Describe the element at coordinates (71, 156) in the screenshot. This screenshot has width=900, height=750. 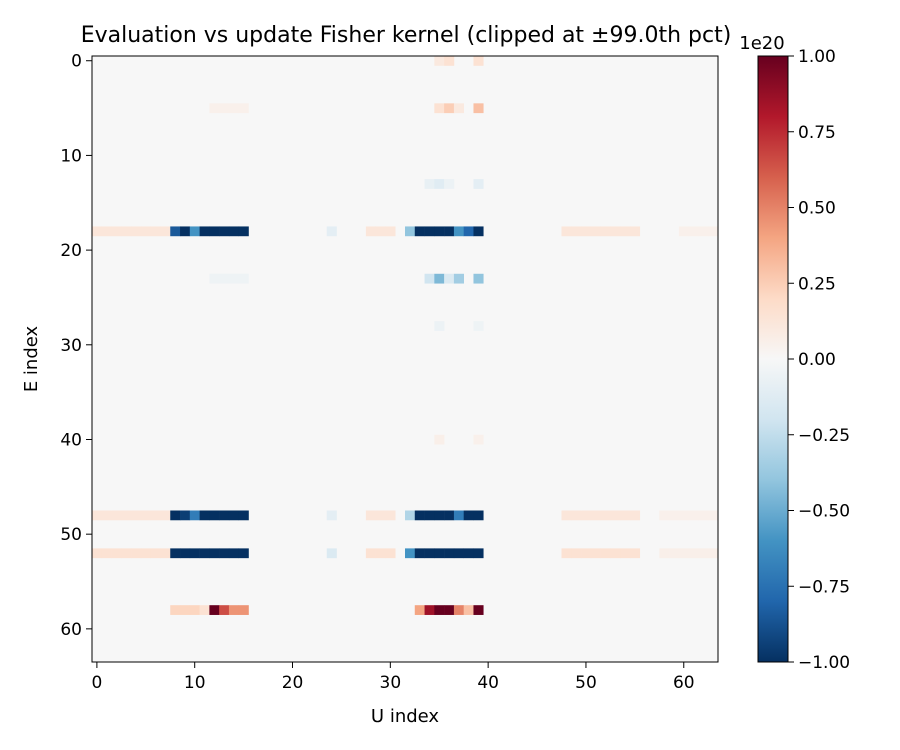
I see `y-tick-label: 10` at that location.